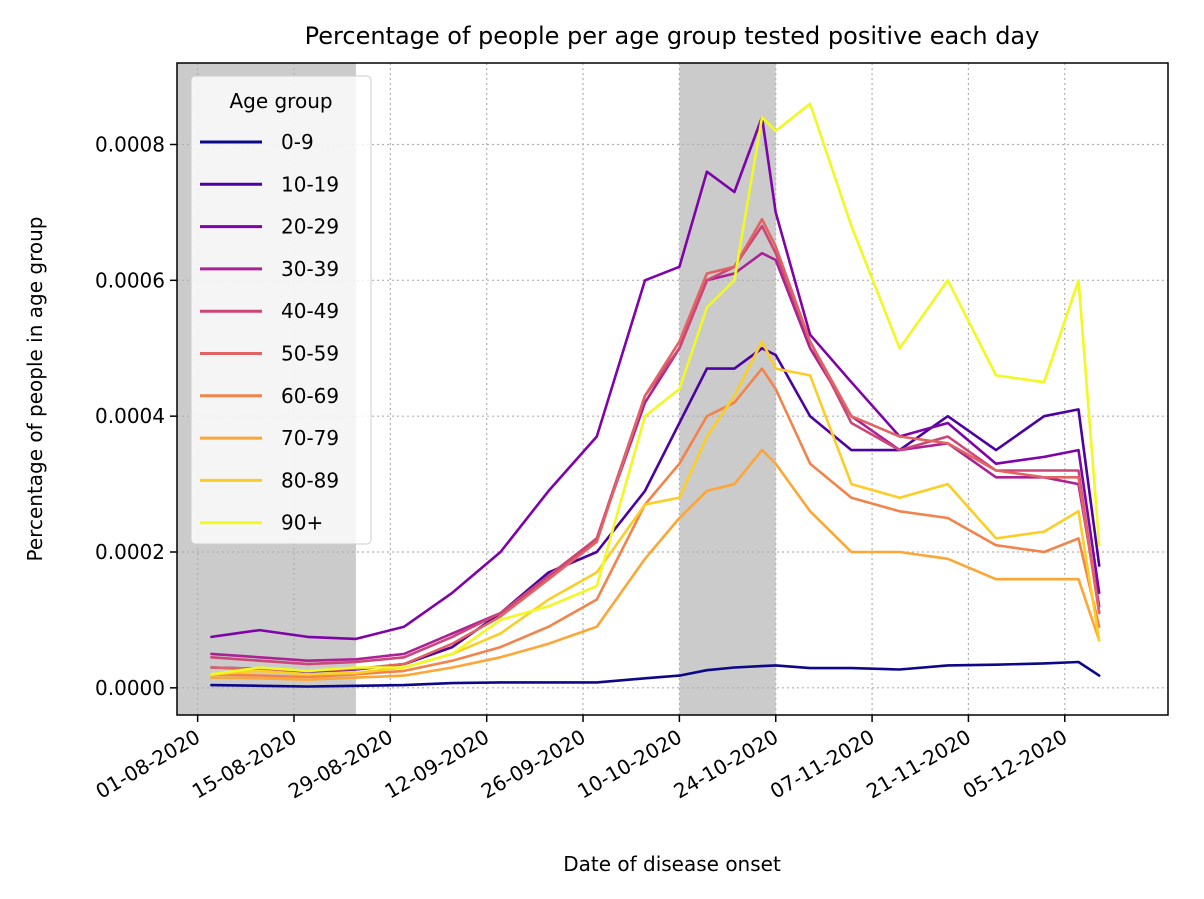 The image size is (1204, 899). Describe the element at coordinates (302, 523) in the screenshot. I see `legend-label: 90+` at that location.